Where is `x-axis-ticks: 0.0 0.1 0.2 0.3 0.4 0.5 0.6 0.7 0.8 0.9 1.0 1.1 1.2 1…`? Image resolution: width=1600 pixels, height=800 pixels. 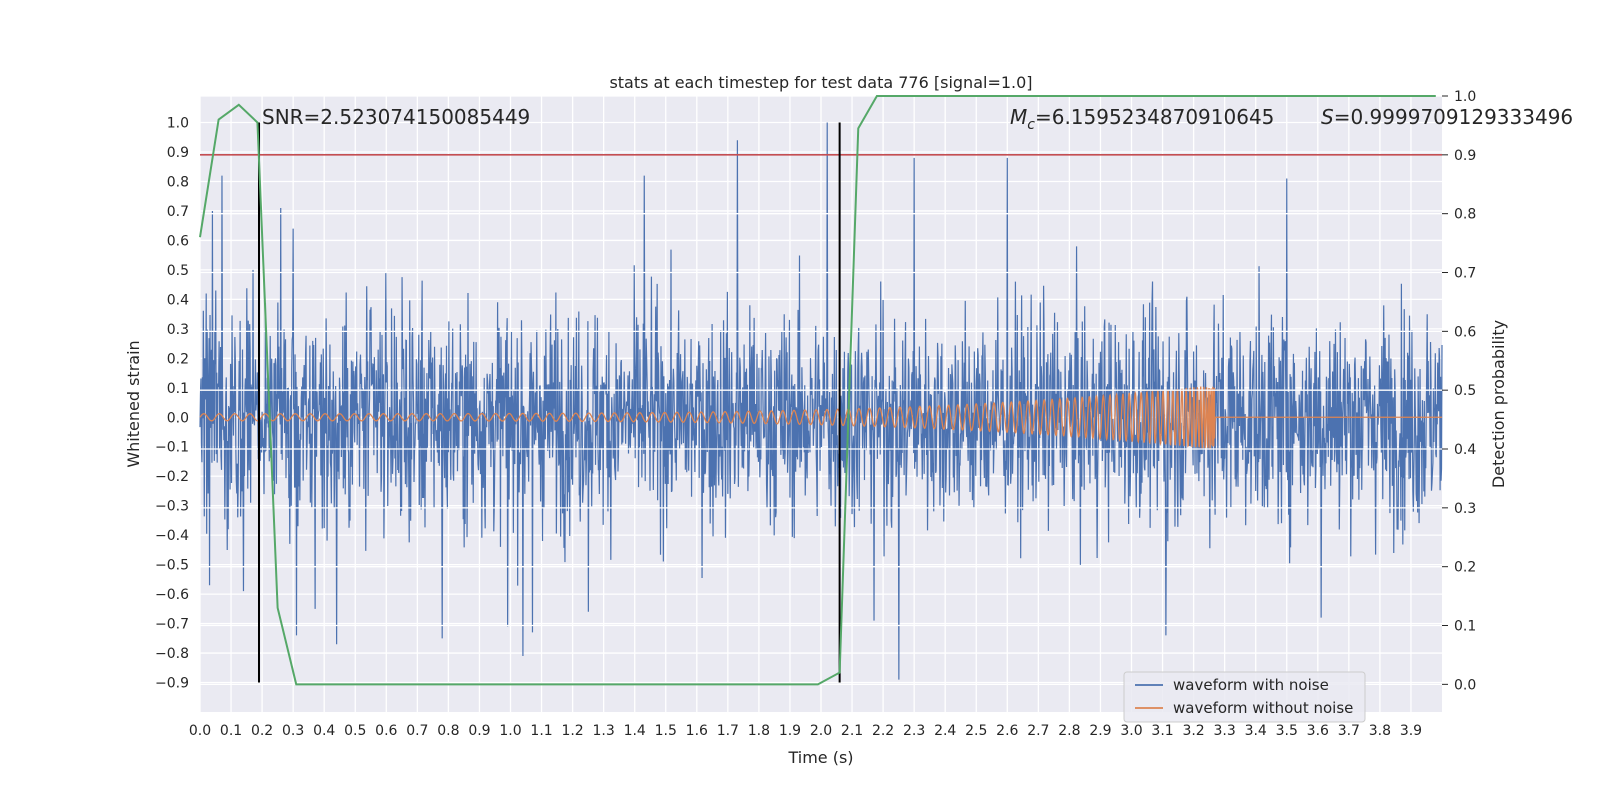 x-axis-ticks: 0.0 0.1 0.2 0.3 0.4 0.5 0.6 0.7 0.8 0.9 1.0 1.1 1.2 1… is located at coordinates (805, 731).